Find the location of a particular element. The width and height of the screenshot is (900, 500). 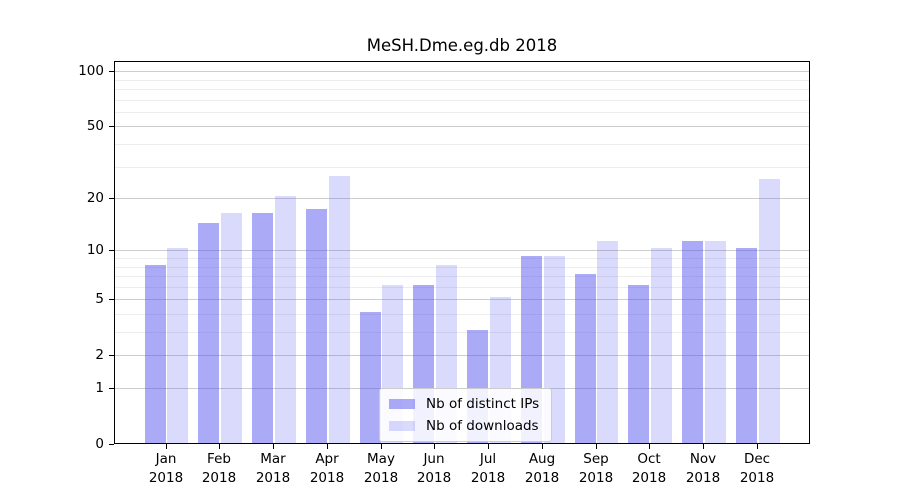

x-tick-label: Nov 2018 is located at coordinates (703, 468).